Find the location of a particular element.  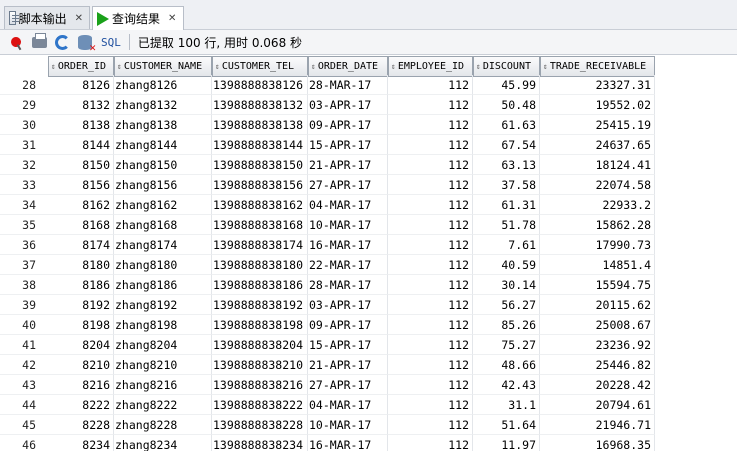

table-cell: 8186 is located at coordinates (81, 285).